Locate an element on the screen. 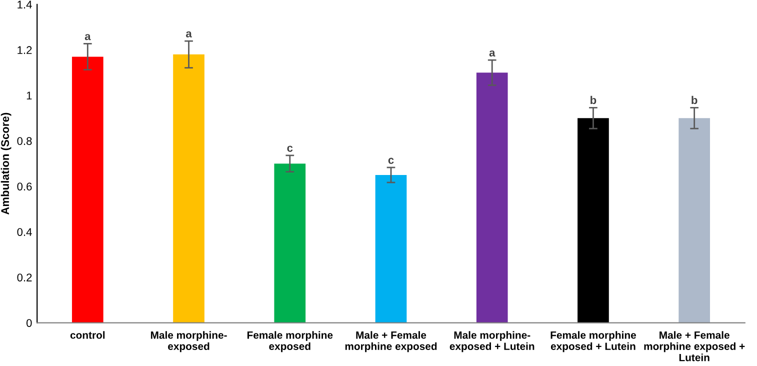 The height and width of the screenshot is (366, 757). x-tick-label: control is located at coordinates (87, 335).